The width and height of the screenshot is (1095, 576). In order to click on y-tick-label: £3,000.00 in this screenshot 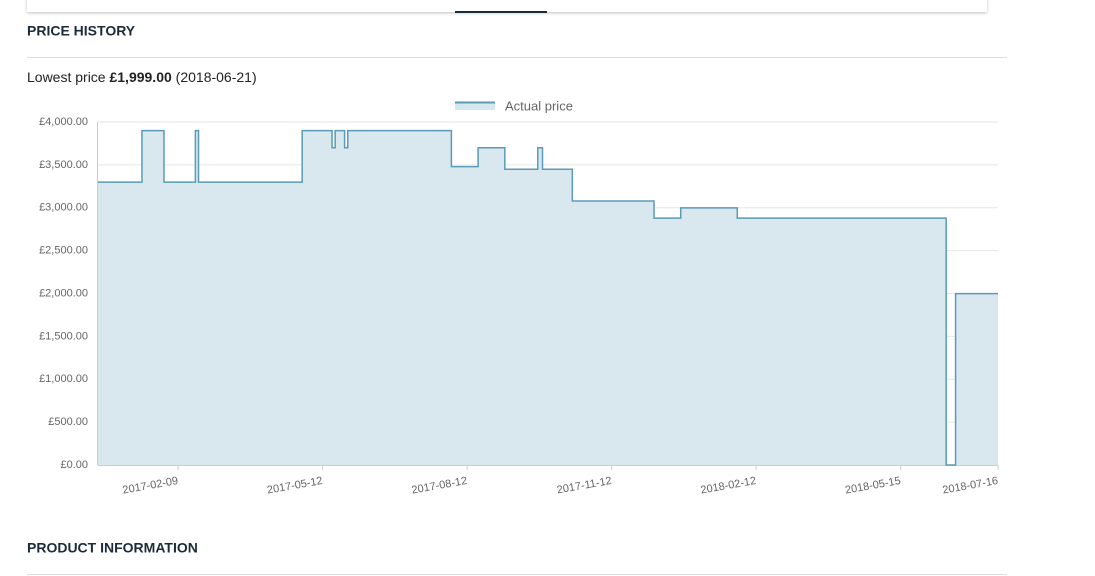, I will do `click(63, 208)`.